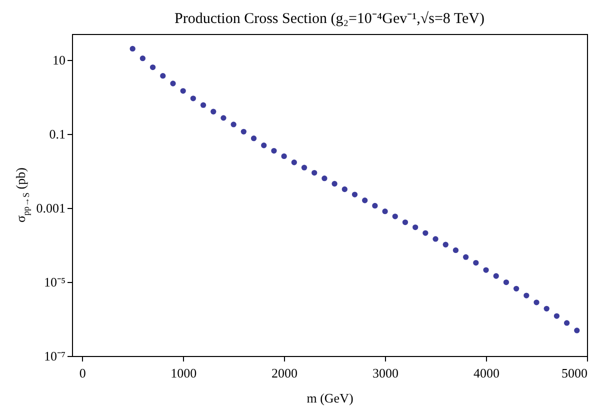 Image resolution: width=614 pixels, height=411 pixels. What do you see at coordinates (330, 398) in the screenshot?
I see `x-axis-title: m (GeV)` at bounding box center [330, 398].